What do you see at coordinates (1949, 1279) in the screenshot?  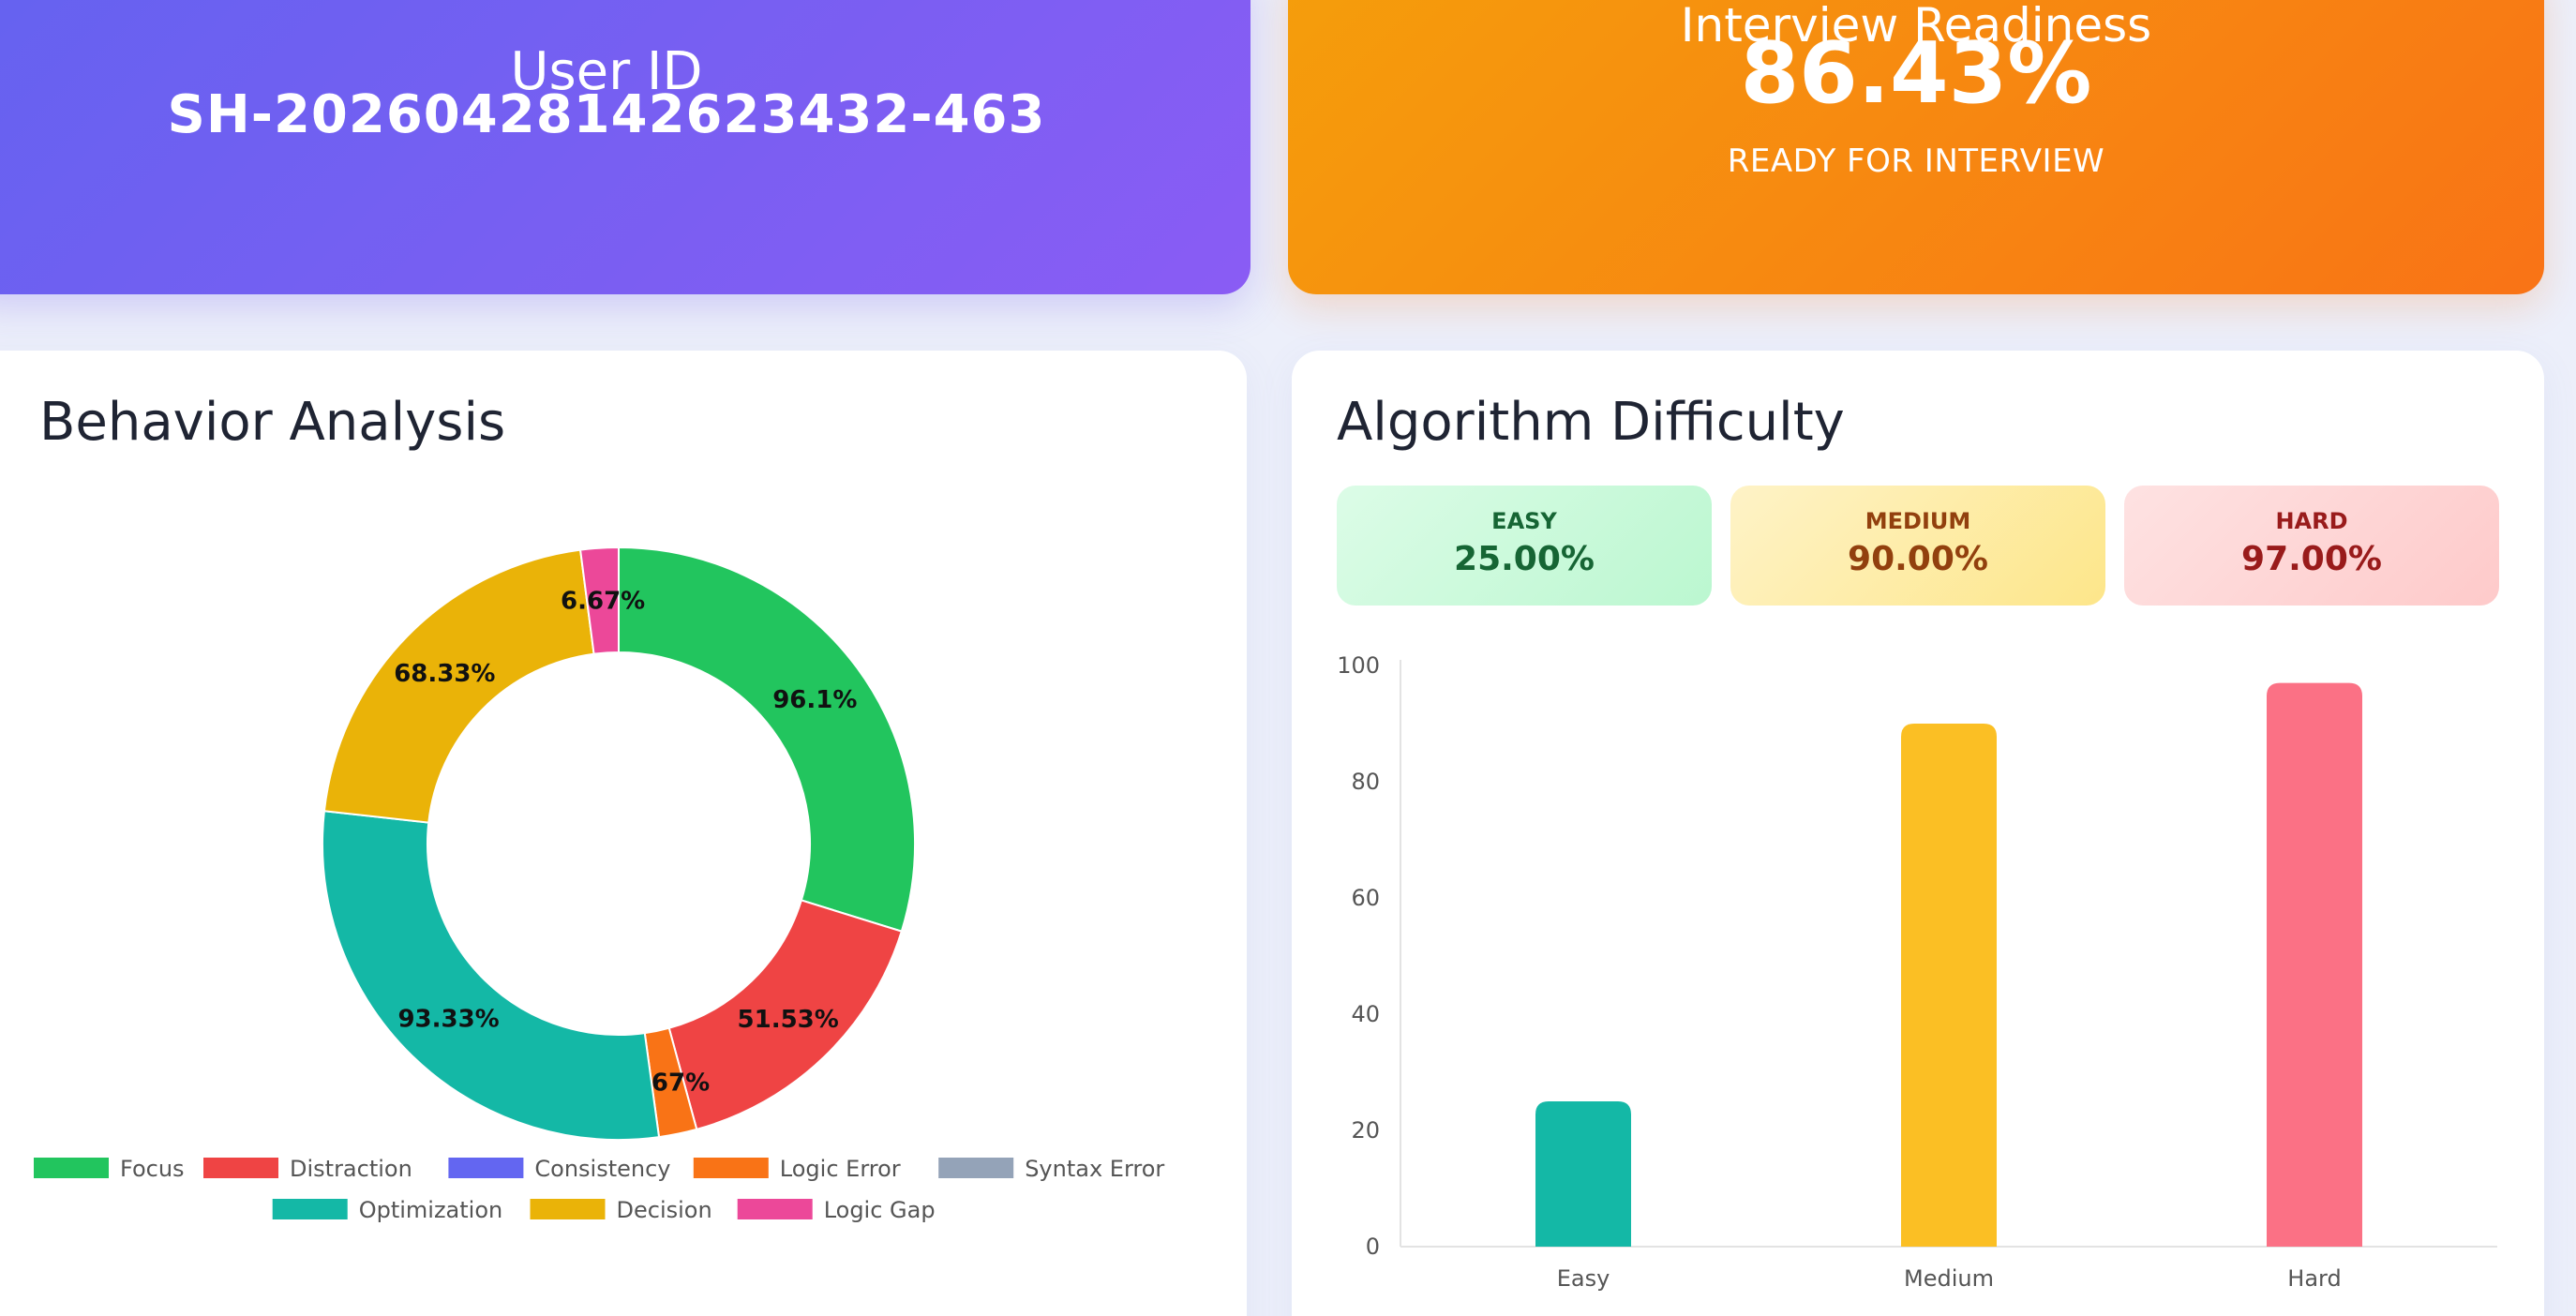 I see `x-tick-label: Medium` at bounding box center [1949, 1279].